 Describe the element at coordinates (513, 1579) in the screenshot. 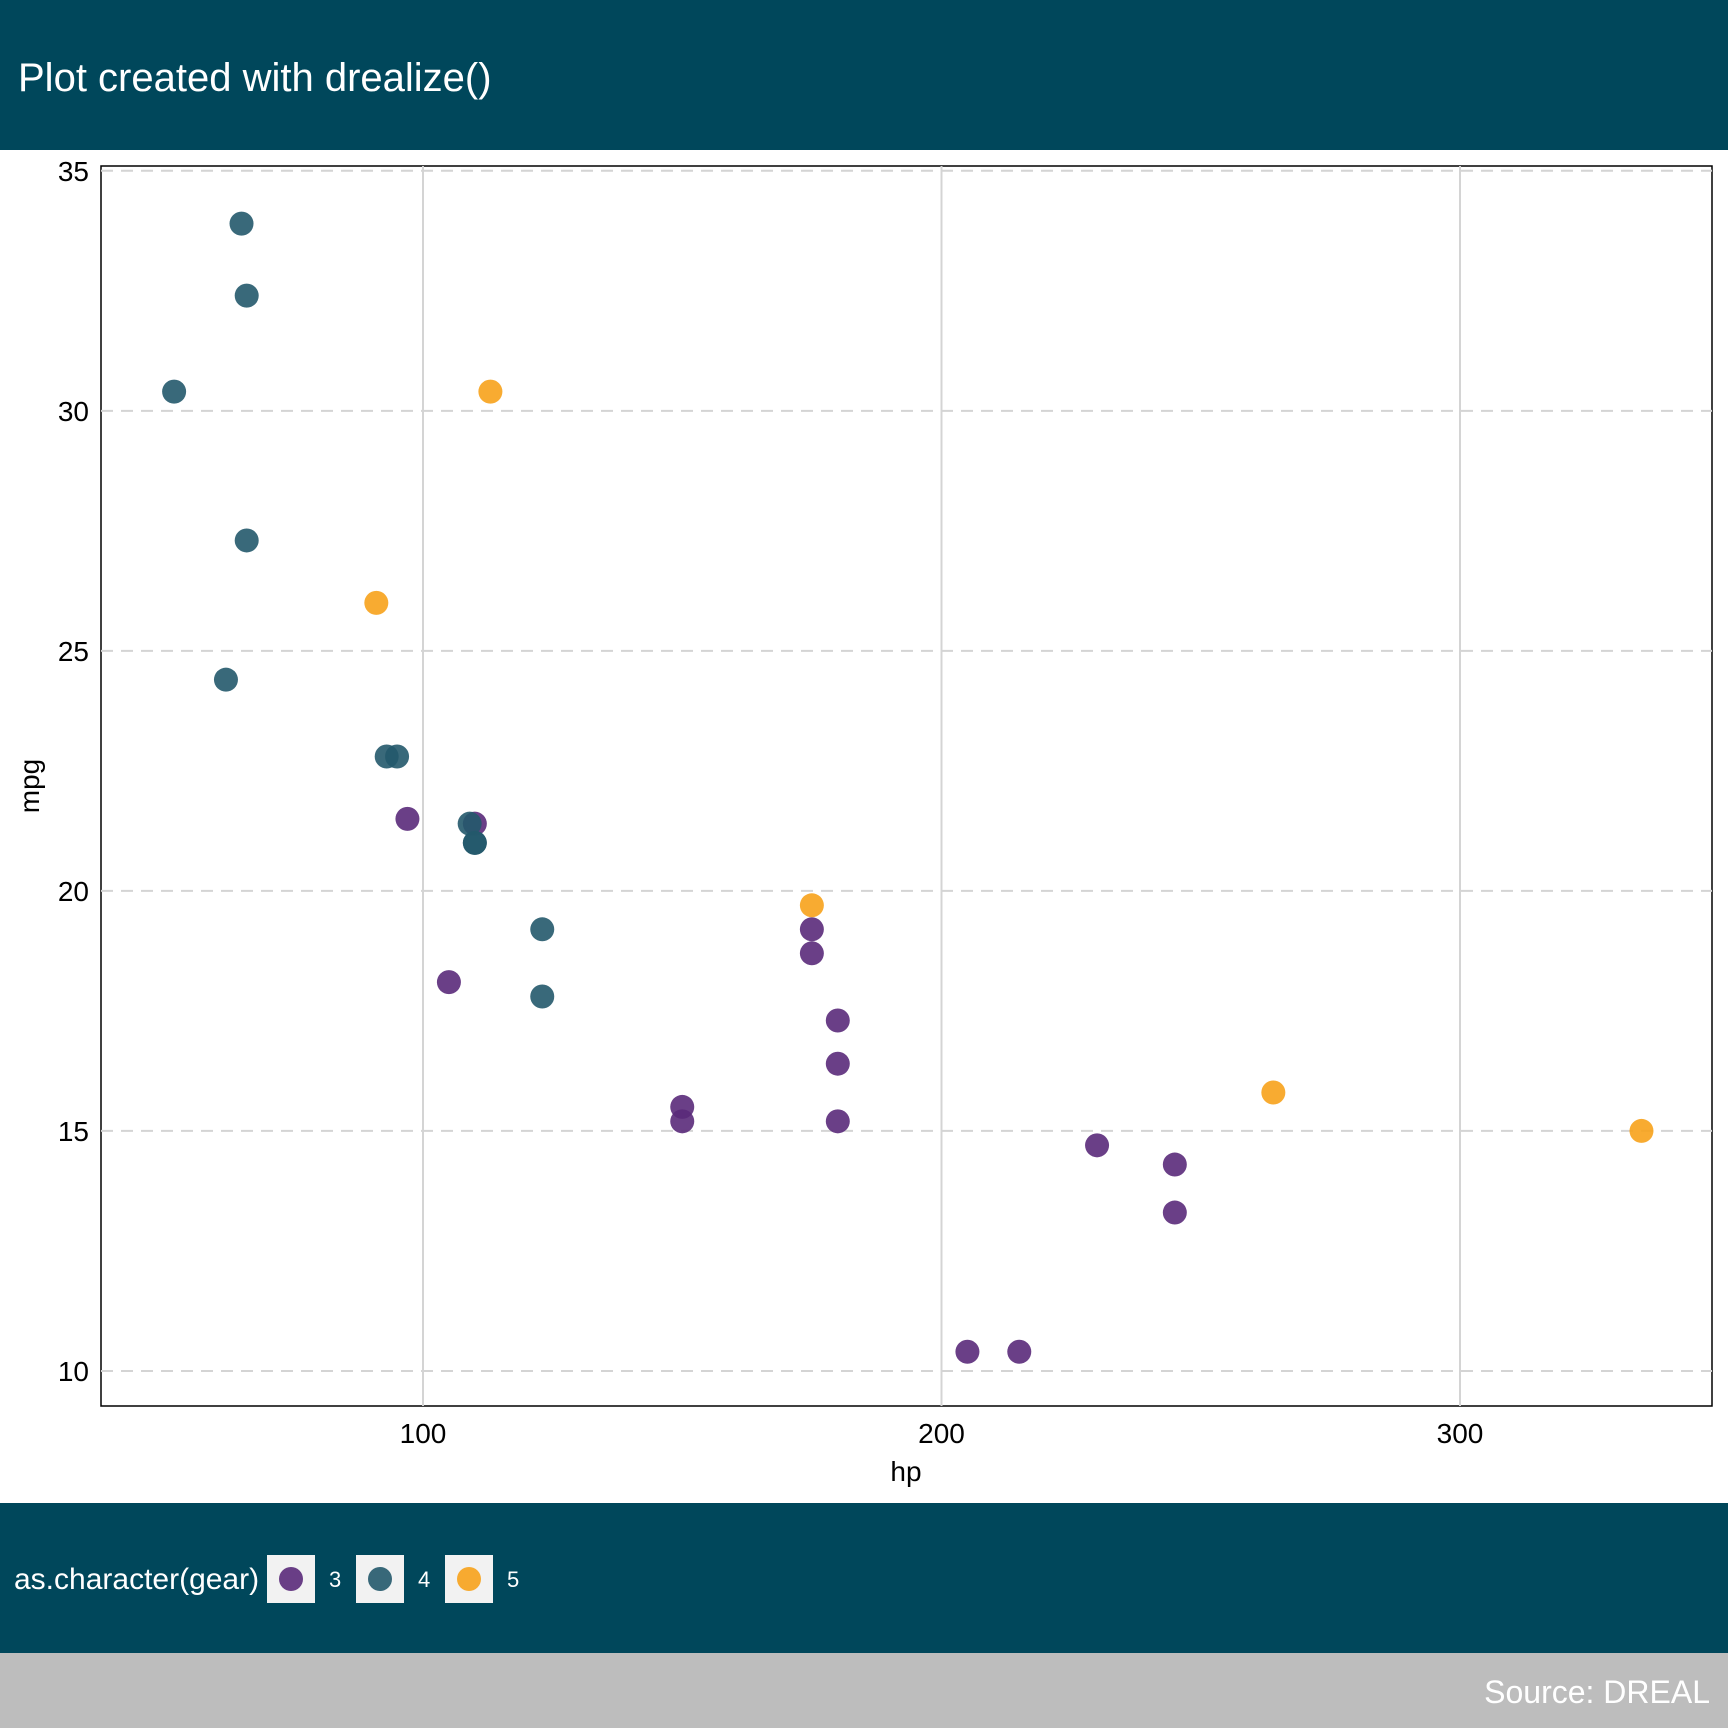

I see `legend-label: 5` at that location.